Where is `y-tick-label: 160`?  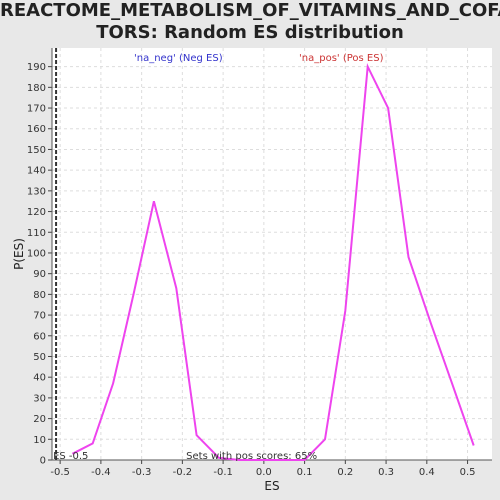 y-tick-label: 160 is located at coordinates (36, 129).